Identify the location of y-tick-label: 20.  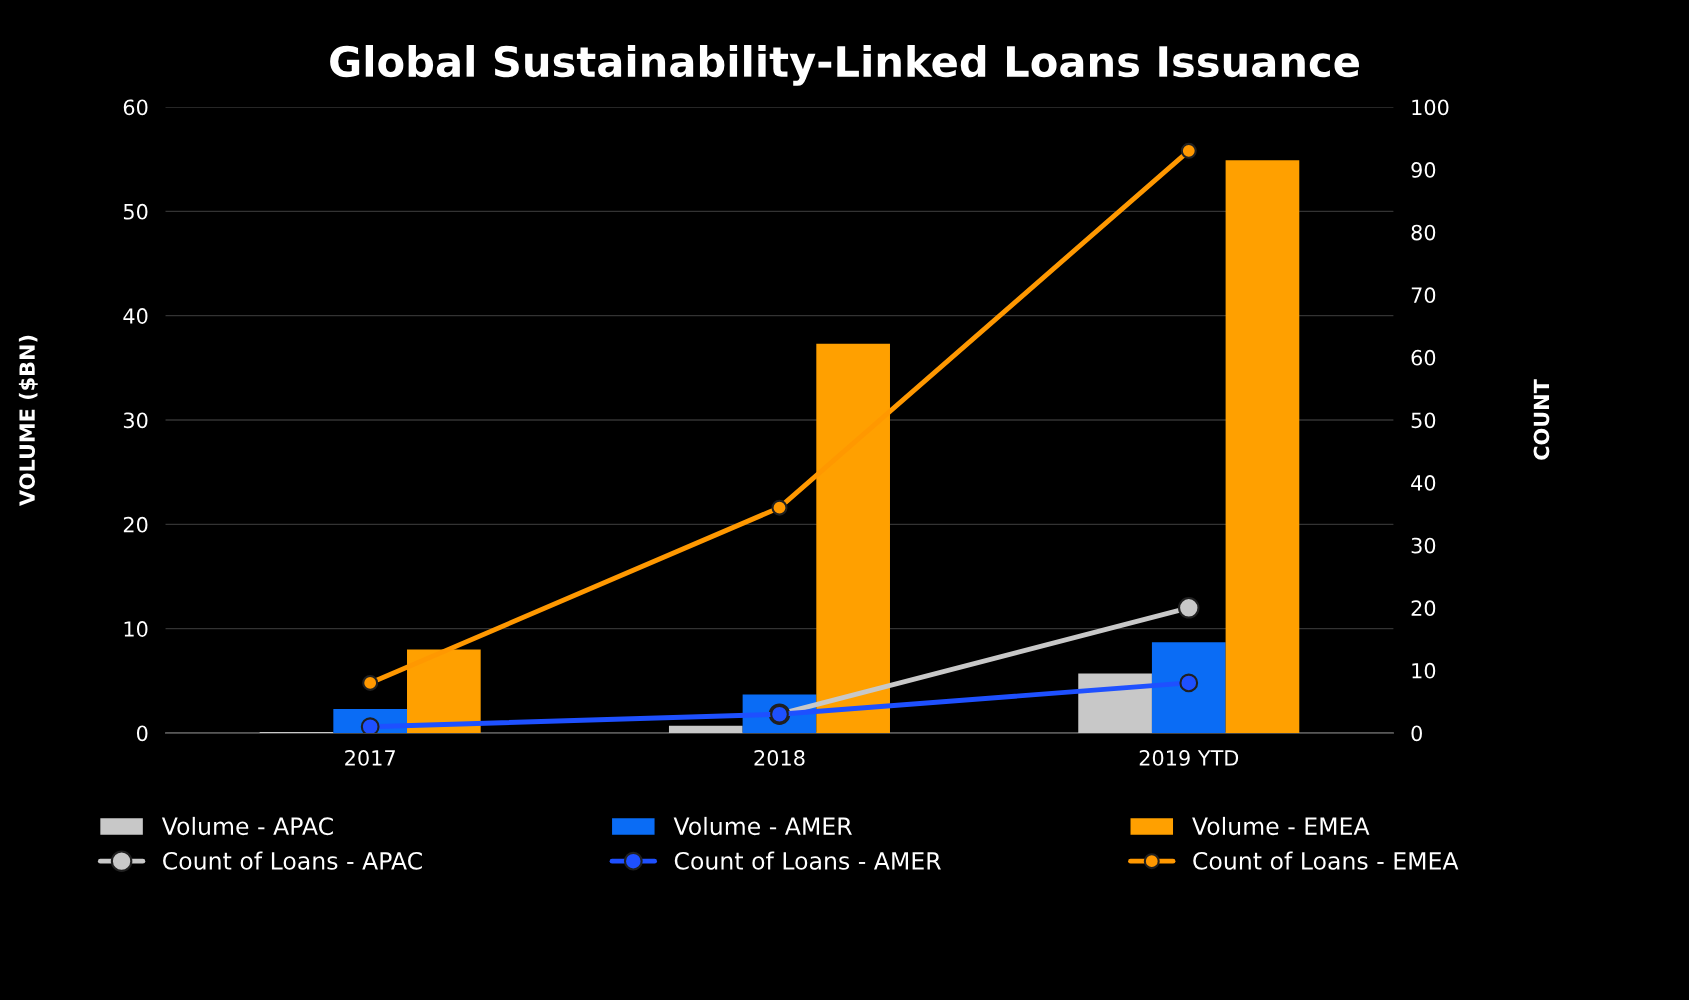
(135, 524).